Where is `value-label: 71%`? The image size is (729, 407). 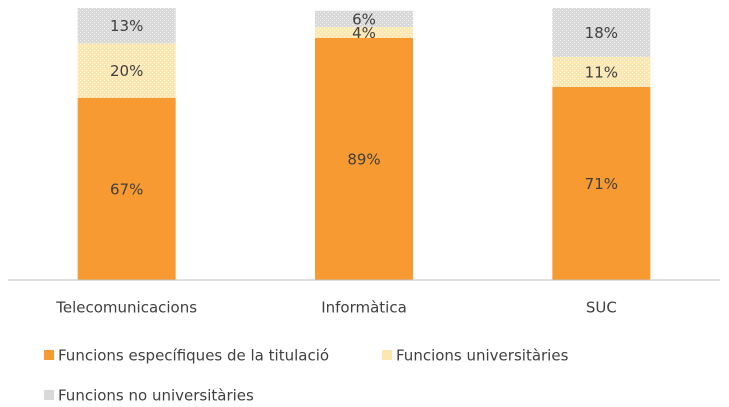 value-label: 71% is located at coordinates (601, 184).